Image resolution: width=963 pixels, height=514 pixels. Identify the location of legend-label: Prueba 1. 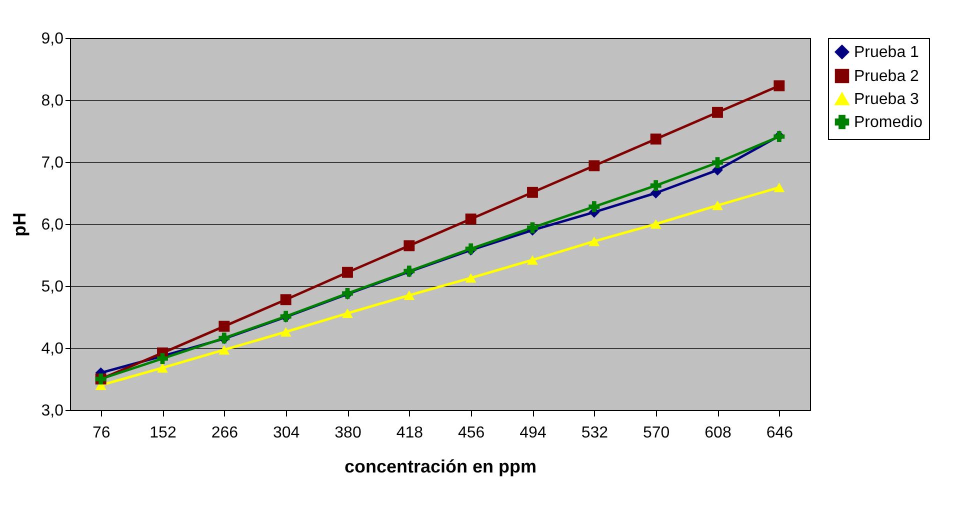
(887, 52).